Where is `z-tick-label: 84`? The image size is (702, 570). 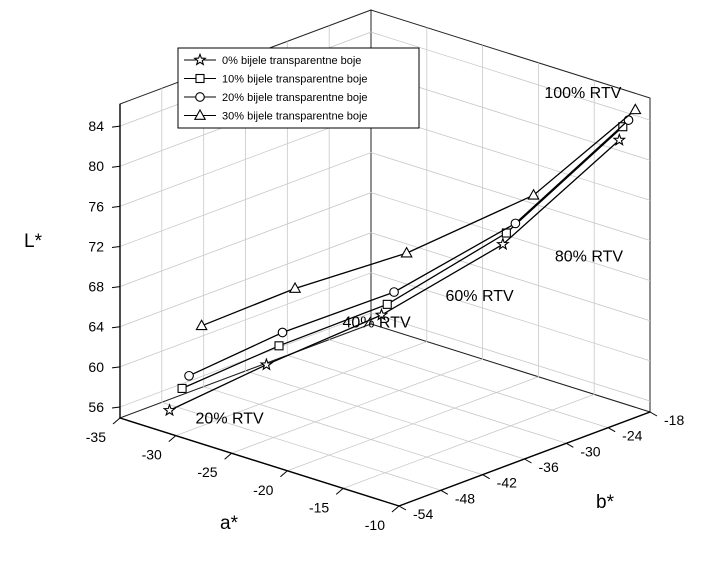 z-tick-label: 84 is located at coordinates (96, 126).